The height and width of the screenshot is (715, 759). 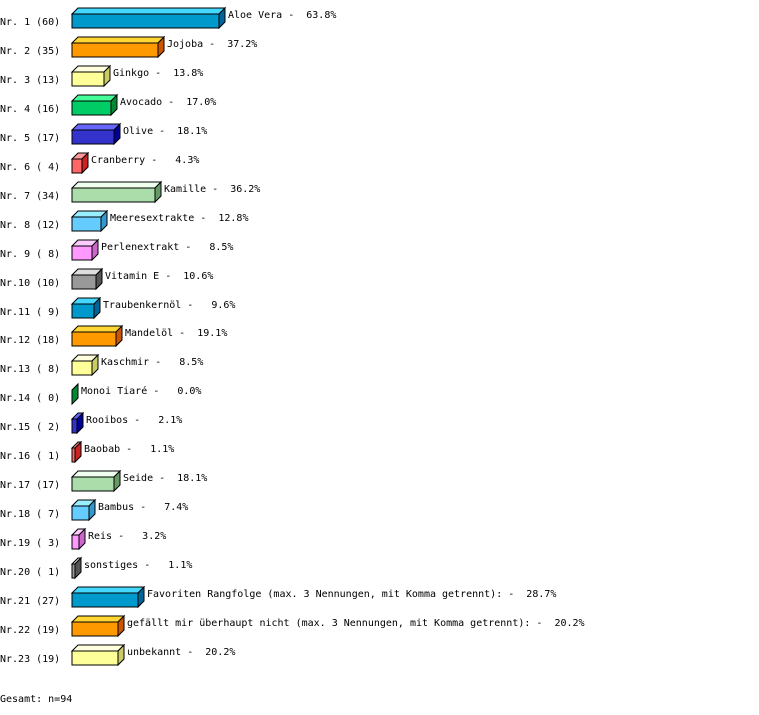 I want to click on value-label: Monoi Tiaré - 0.0%, so click(x=141, y=391).